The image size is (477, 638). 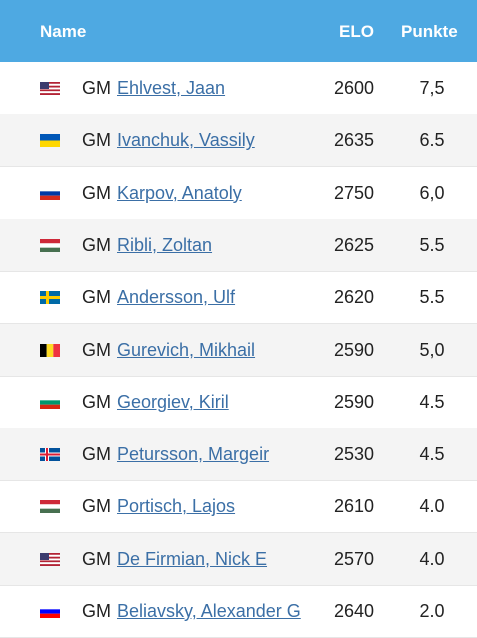 I want to click on table-header: Name ELO Punkte, so click(x=238, y=31).